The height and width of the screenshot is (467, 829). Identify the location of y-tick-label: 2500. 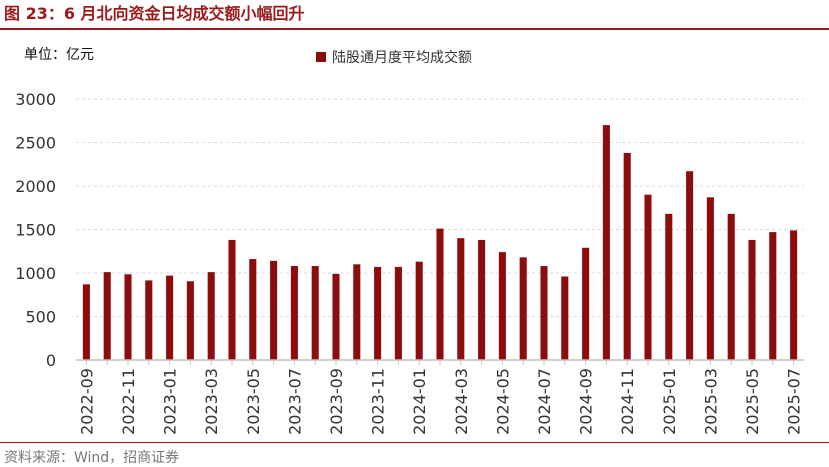
(35, 143).